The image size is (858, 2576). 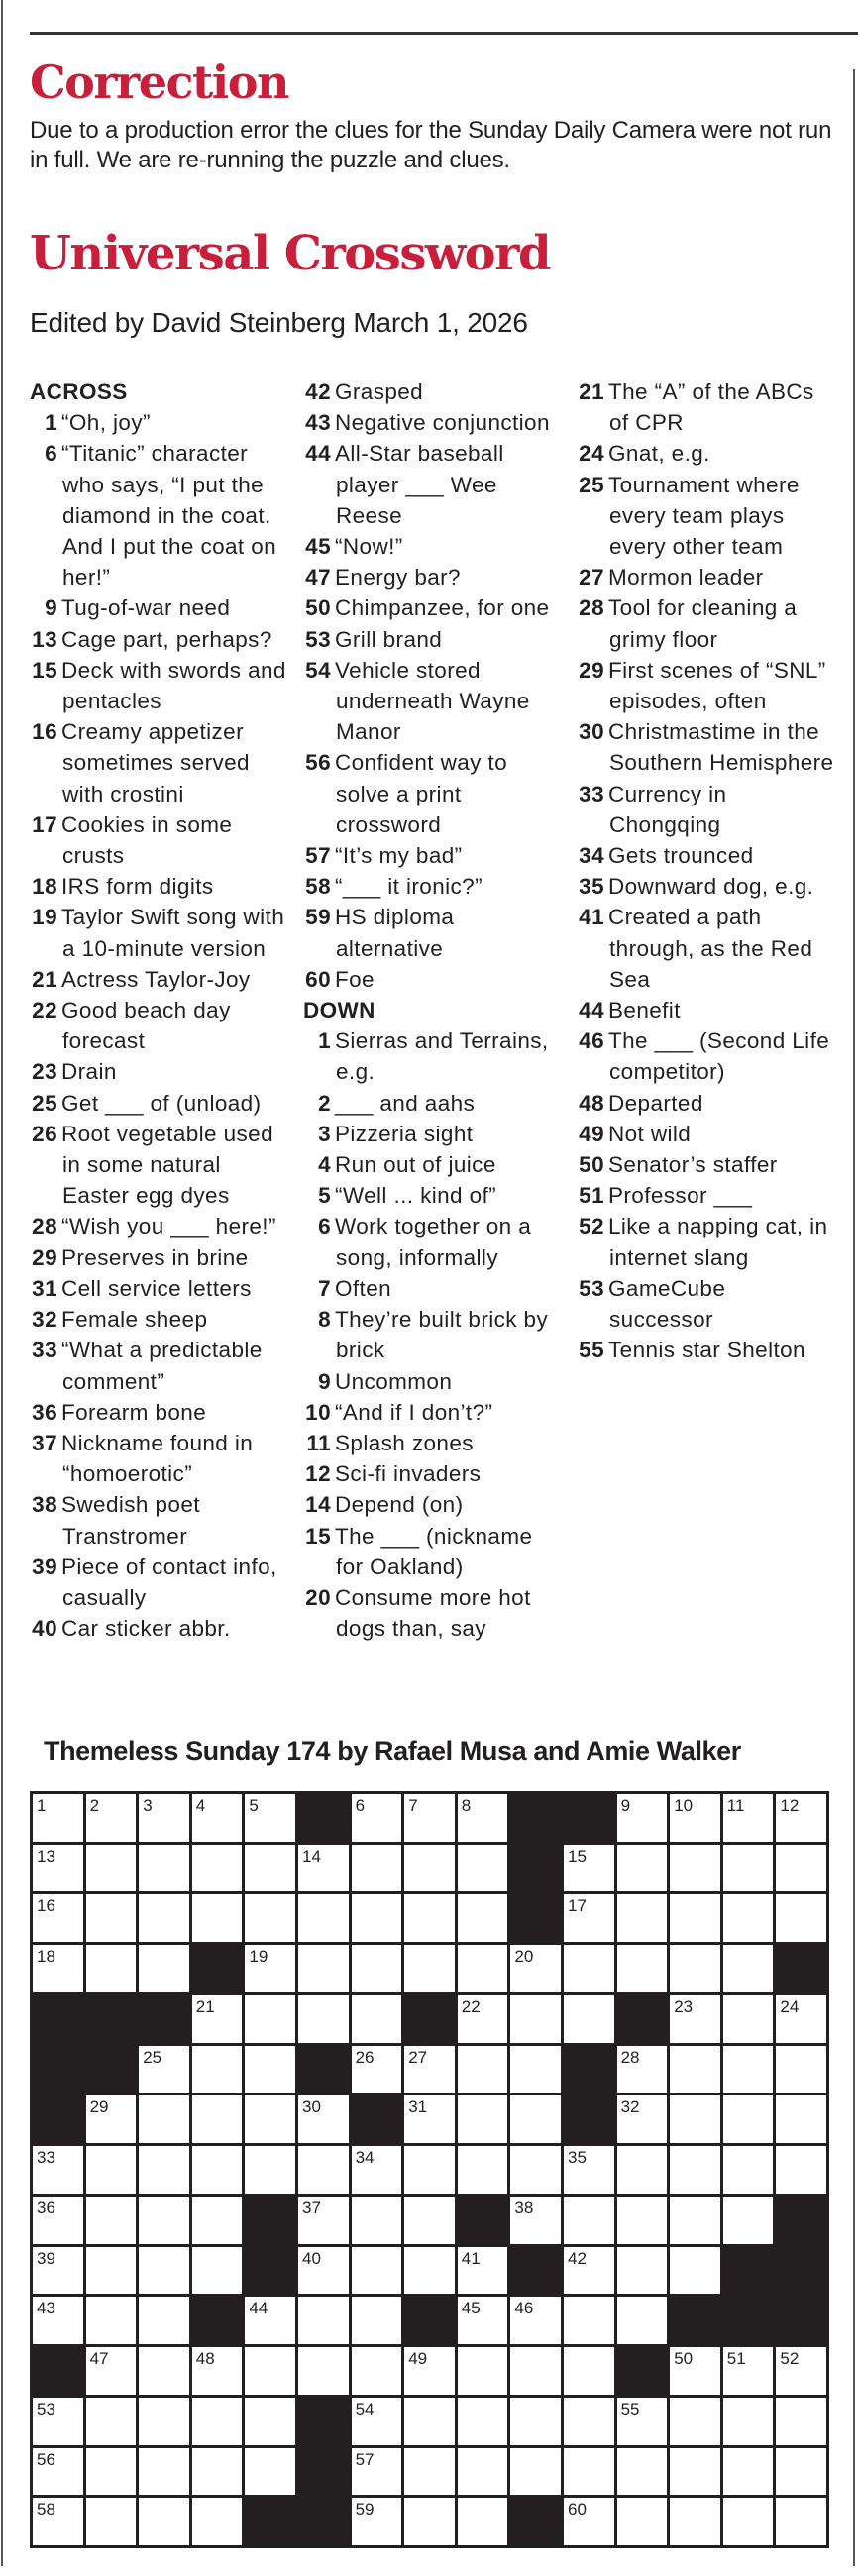 I want to click on grid-cell: 4, so click(x=217, y=1818).